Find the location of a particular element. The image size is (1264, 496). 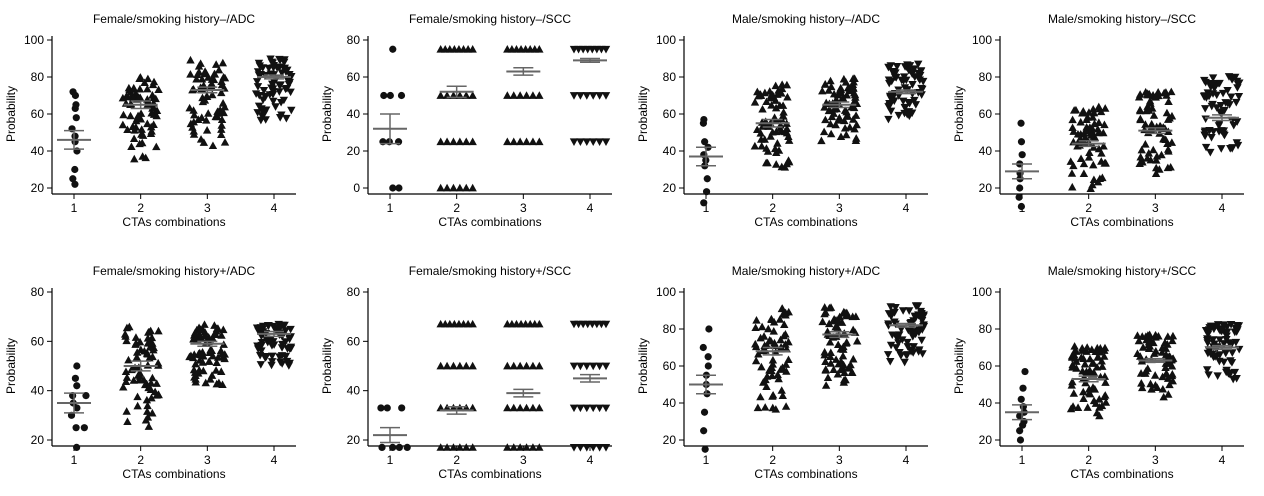

x-tick-label: 2 is located at coordinates (456, 460).